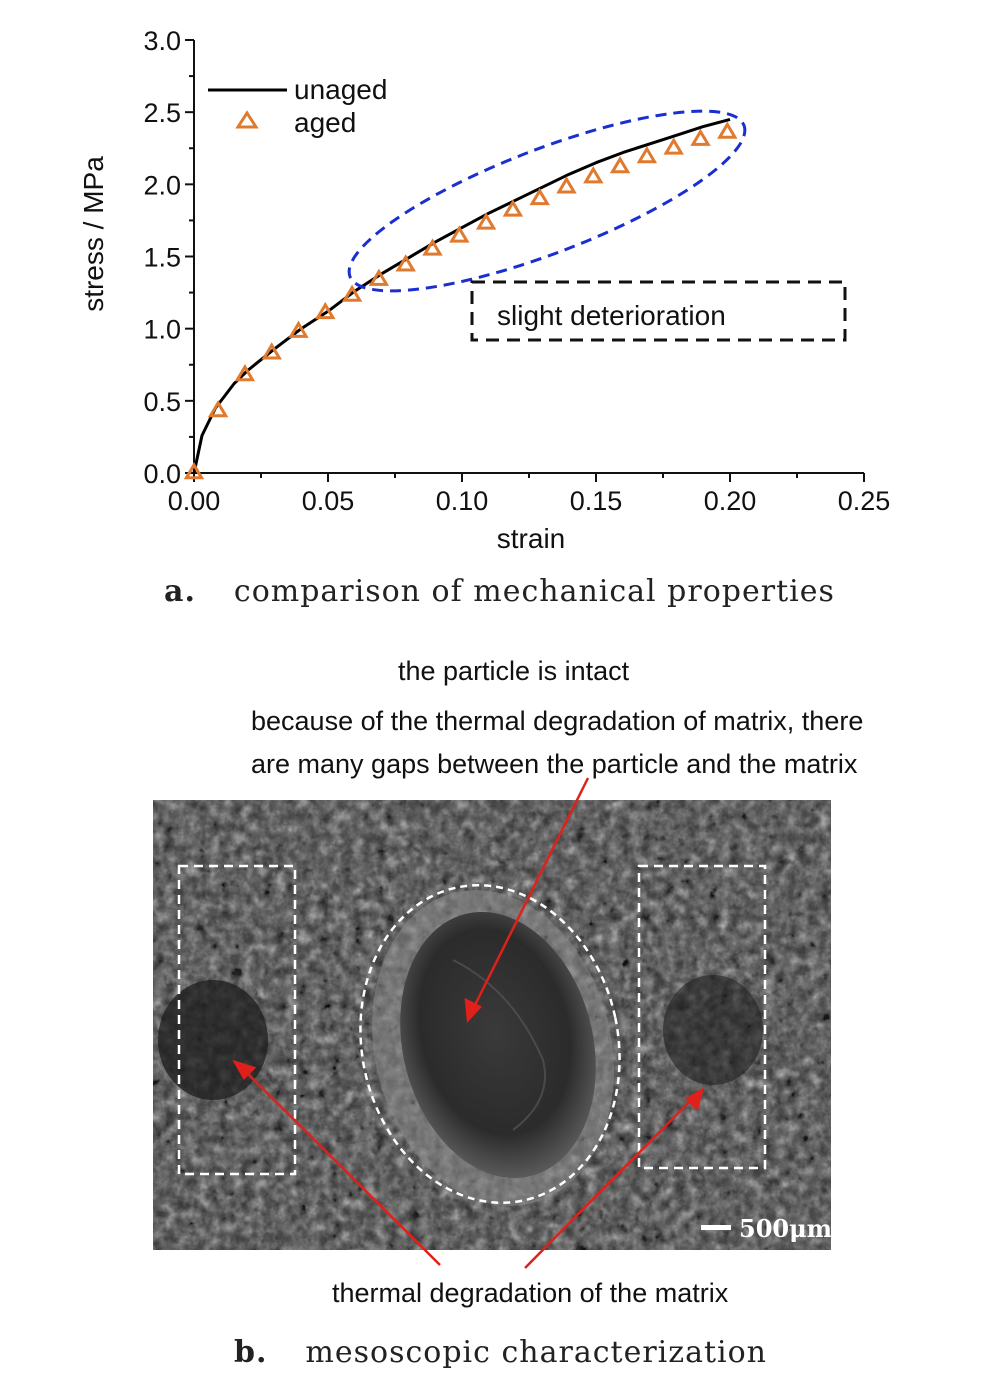 This screenshot has width=992, height=1392. Describe the element at coordinates (162, 402) in the screenshot. I see `y-tick-label: 0.5` at that location.